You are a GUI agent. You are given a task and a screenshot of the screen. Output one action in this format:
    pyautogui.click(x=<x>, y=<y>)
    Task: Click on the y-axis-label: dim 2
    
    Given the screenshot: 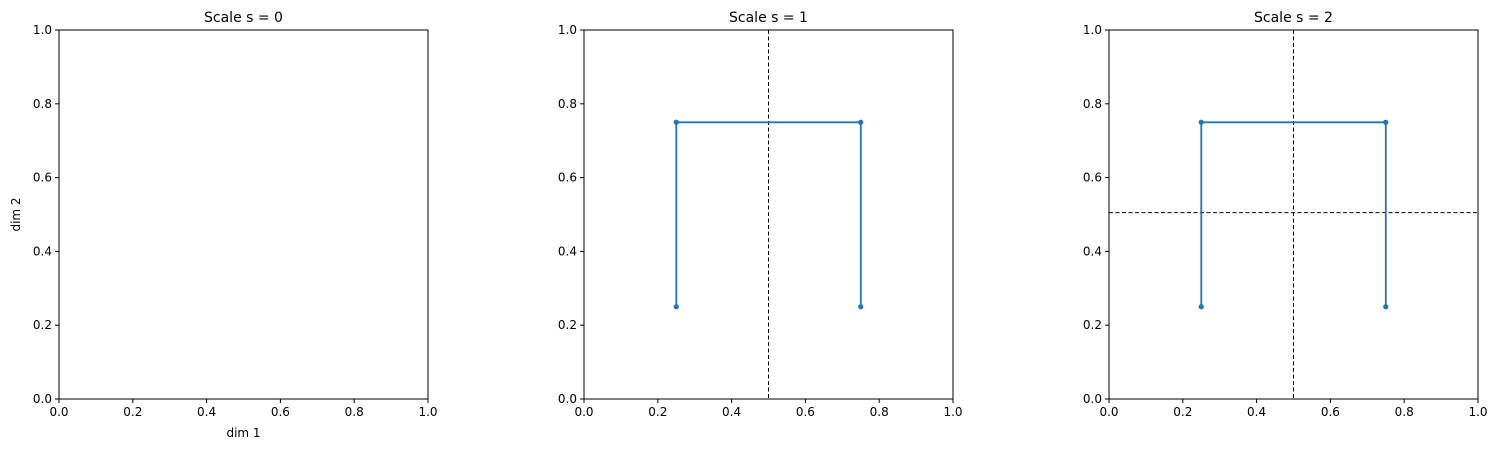 What is the action you would take?
    pyautogui.click(x=16, y=214)
    